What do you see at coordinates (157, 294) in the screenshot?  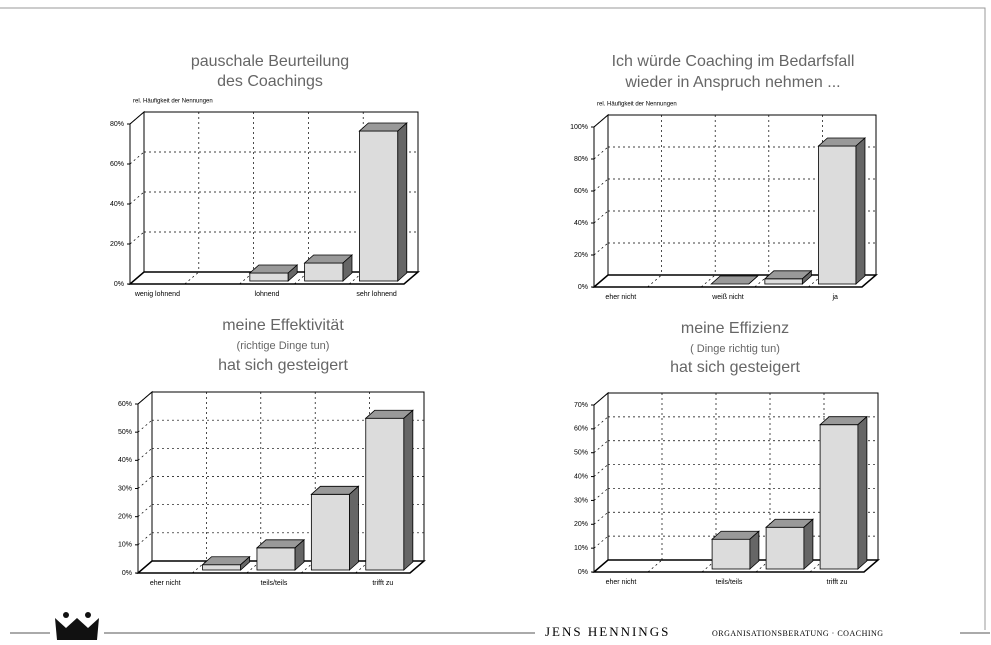 I see `x-tick-label: wenig lohnend` at bounding box center [157, 294].